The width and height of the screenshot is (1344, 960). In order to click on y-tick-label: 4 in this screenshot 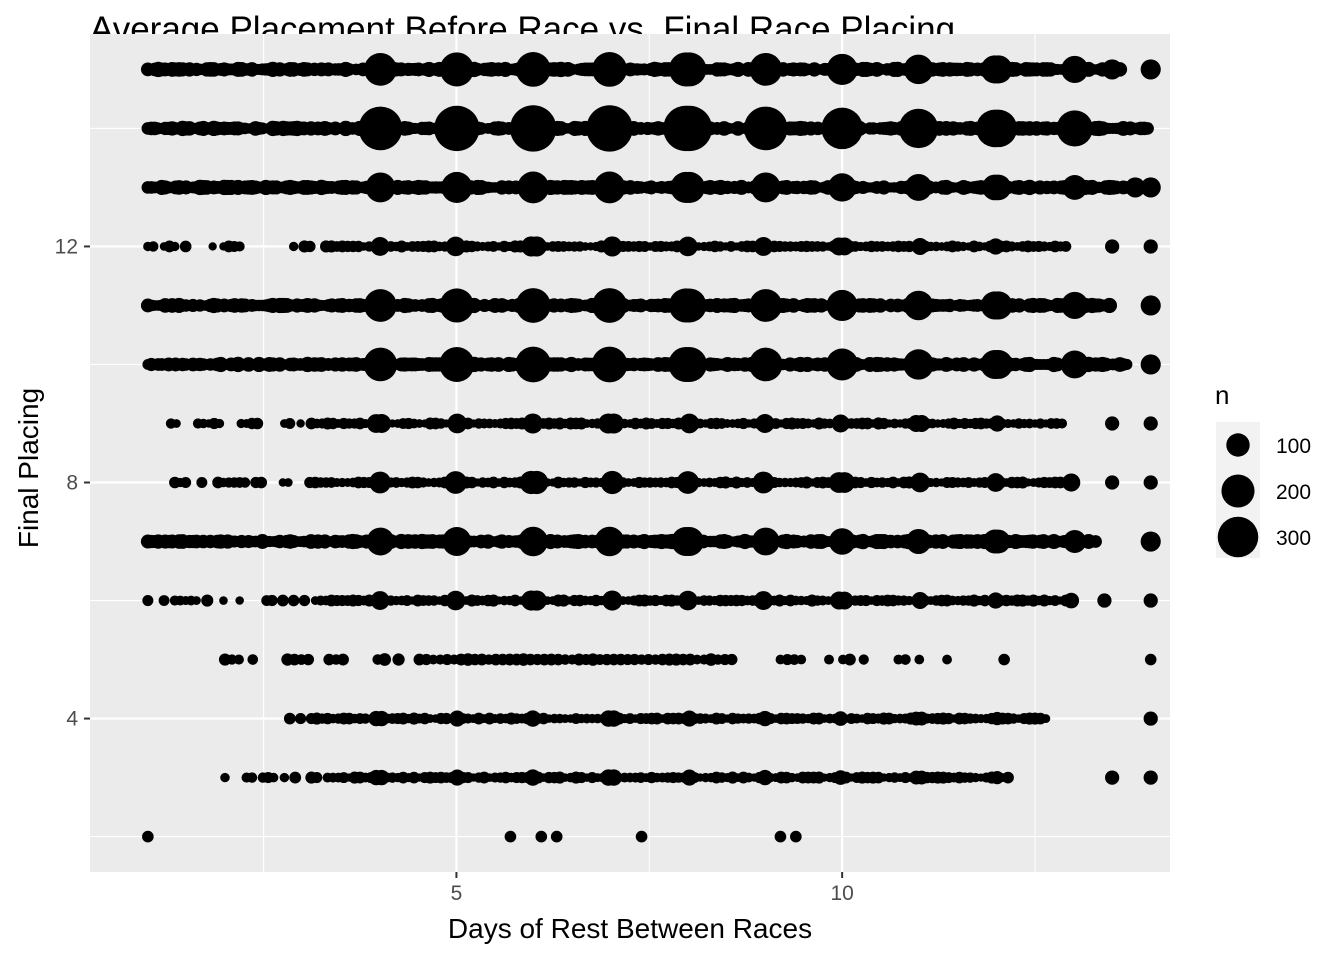, I will do `click(72, 719)`.